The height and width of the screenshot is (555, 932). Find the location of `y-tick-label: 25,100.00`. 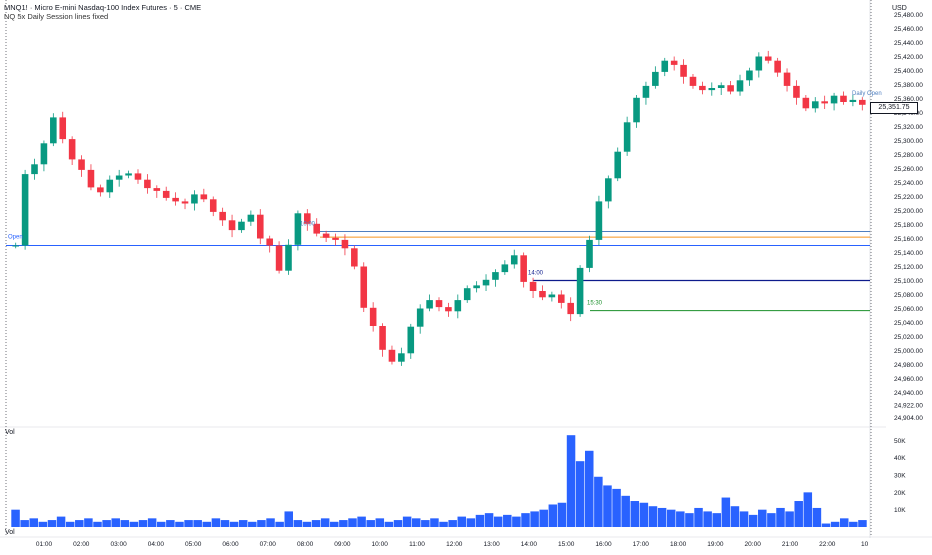

y-tick-label: 25,100.00 is located at coordinates (908, 281).